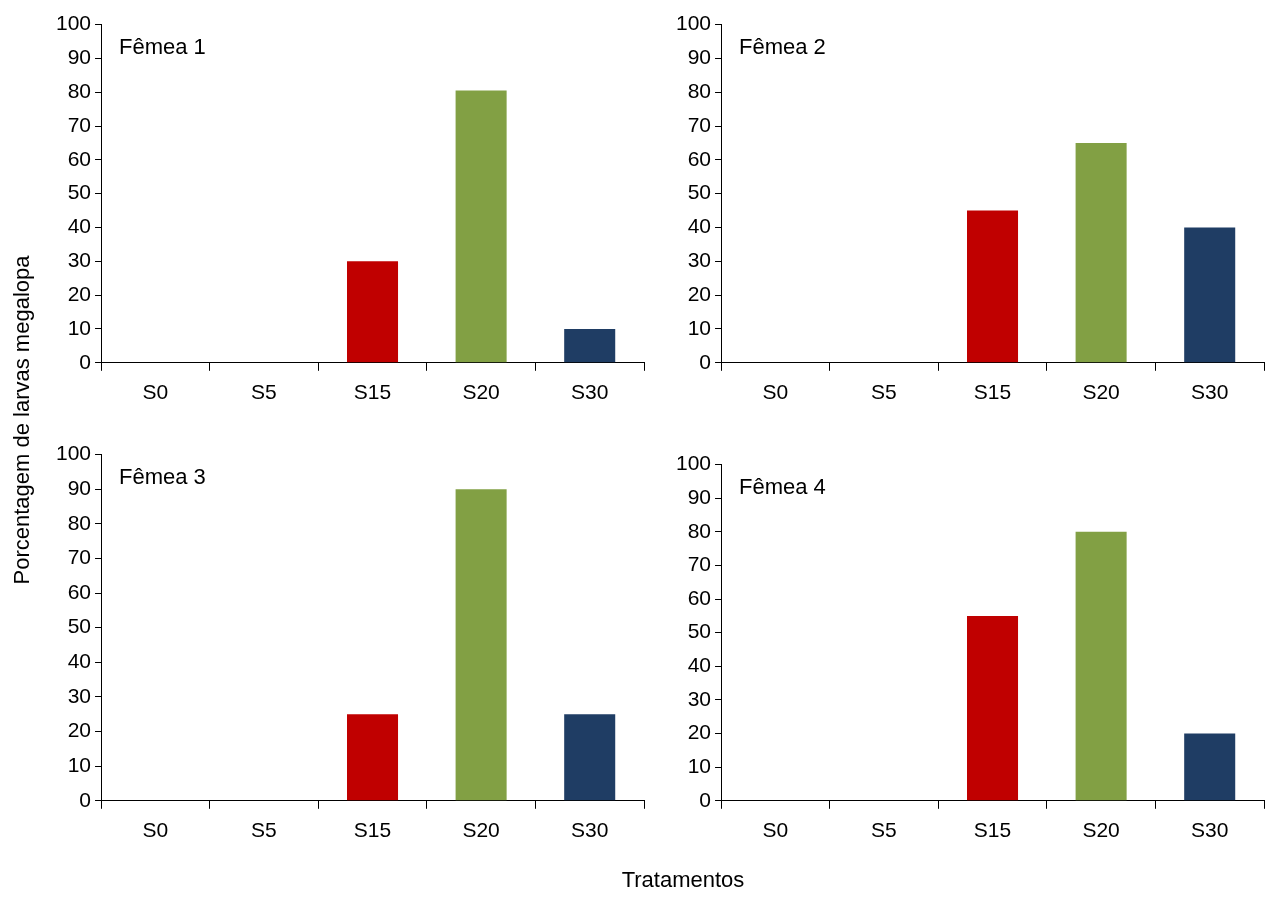  I want to click on x-axis-title: Tratamentos, so click(683, 880).